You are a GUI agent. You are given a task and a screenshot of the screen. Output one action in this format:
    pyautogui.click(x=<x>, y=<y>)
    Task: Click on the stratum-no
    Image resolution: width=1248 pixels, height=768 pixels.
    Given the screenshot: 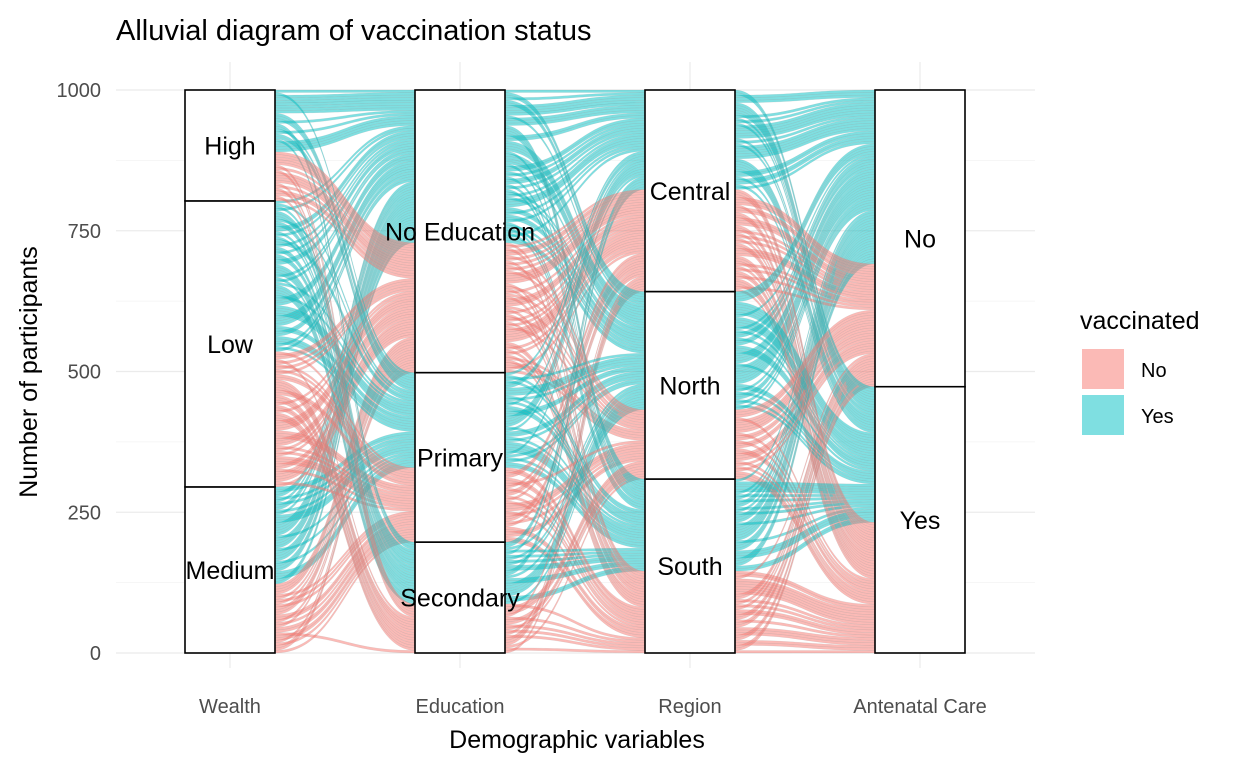 What is the action you would take?
    pyautogui.click(x=920, y=238)
    